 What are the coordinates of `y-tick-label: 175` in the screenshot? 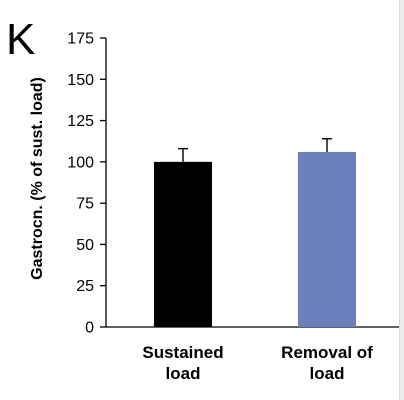 It's located at (80, 39).